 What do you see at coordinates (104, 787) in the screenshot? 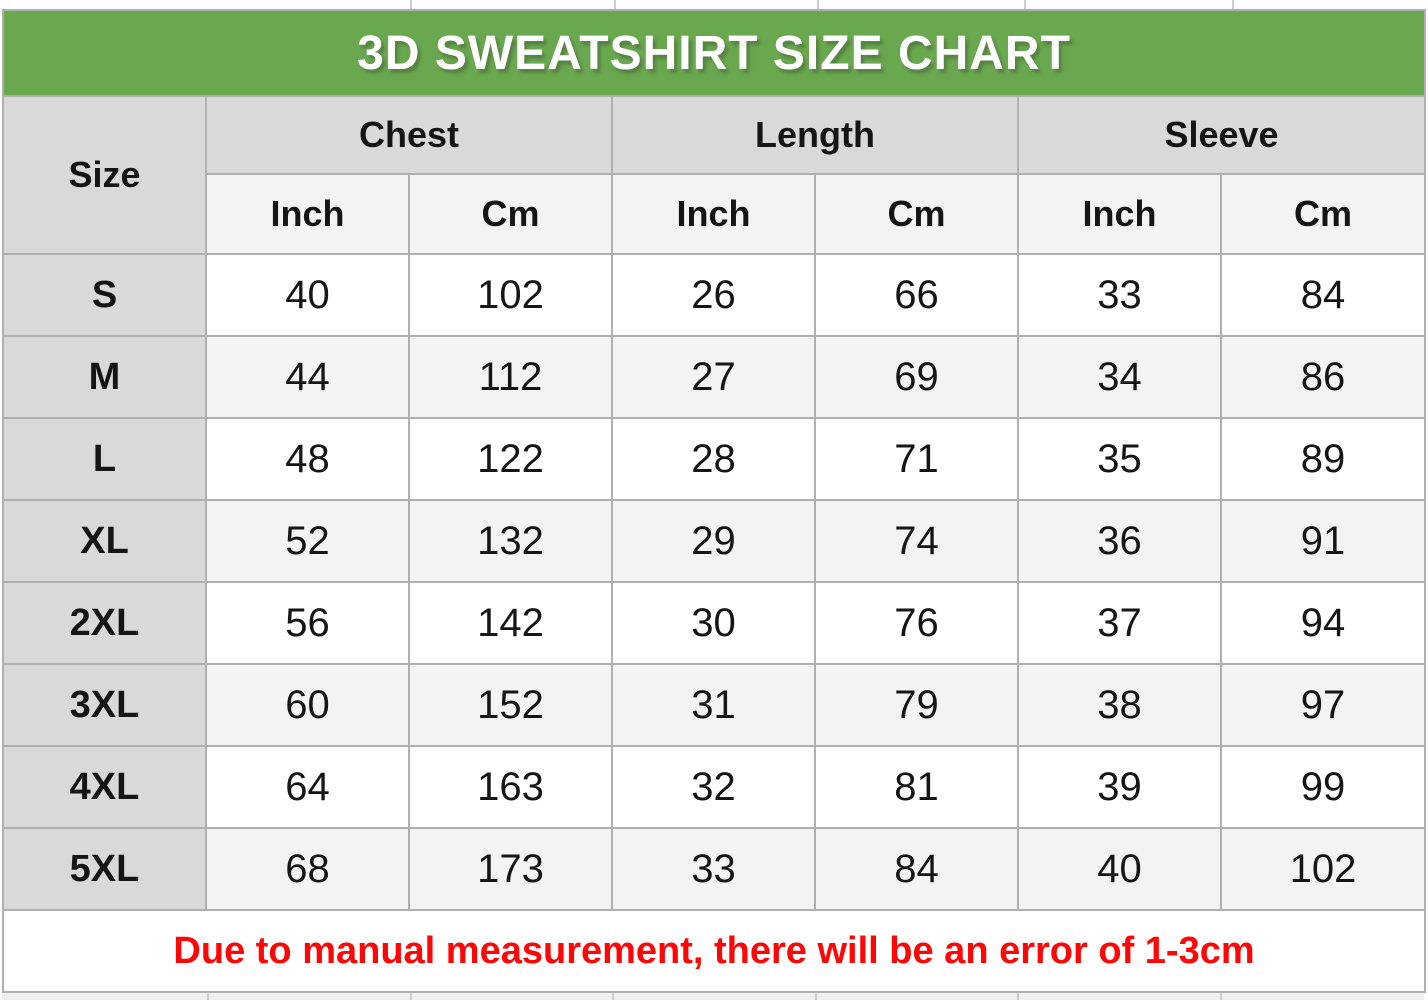
I see `size-cell: 4XL` at bounding box center [104, 787].